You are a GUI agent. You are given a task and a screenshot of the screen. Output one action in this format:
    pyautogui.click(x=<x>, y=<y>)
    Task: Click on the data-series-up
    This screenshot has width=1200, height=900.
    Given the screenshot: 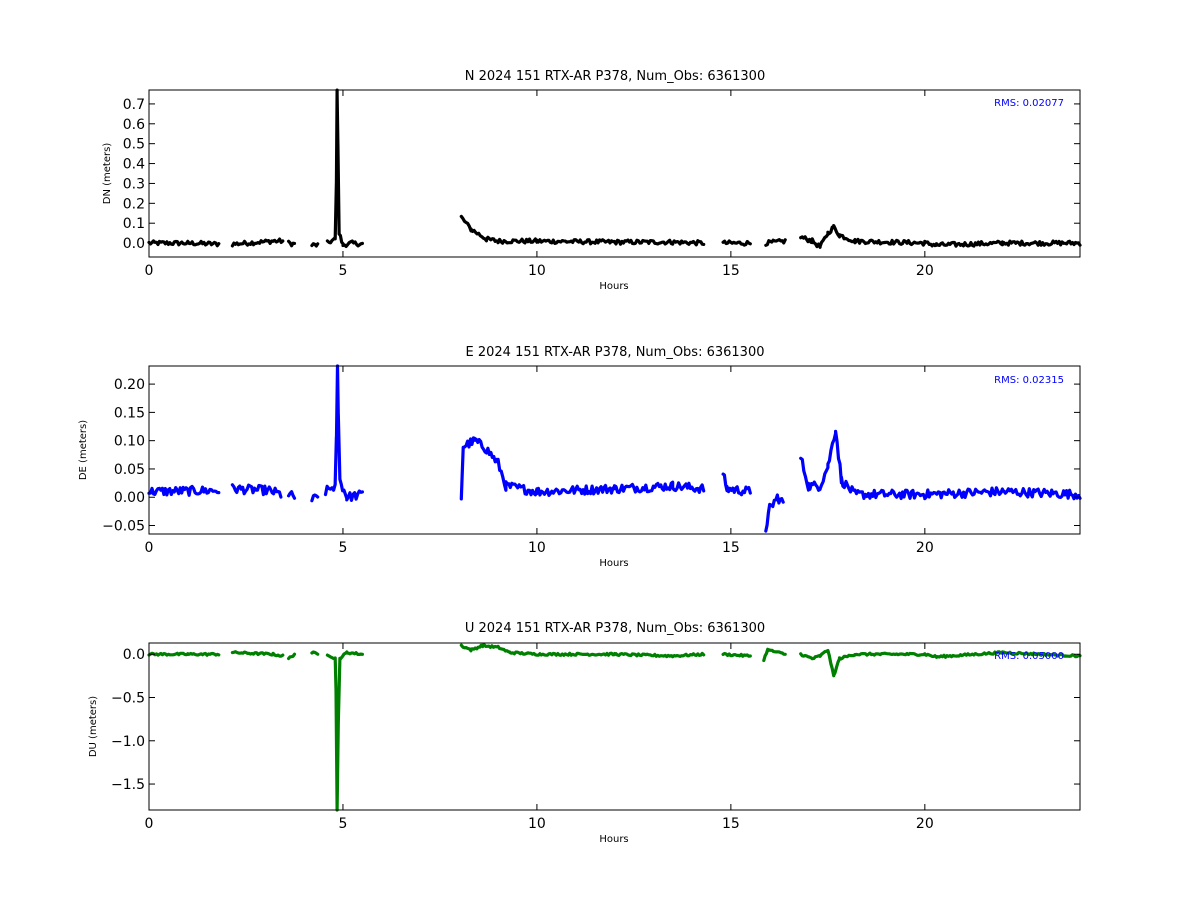 What is the action you would take?
    pyautogui.click(x=614, y=727)
    